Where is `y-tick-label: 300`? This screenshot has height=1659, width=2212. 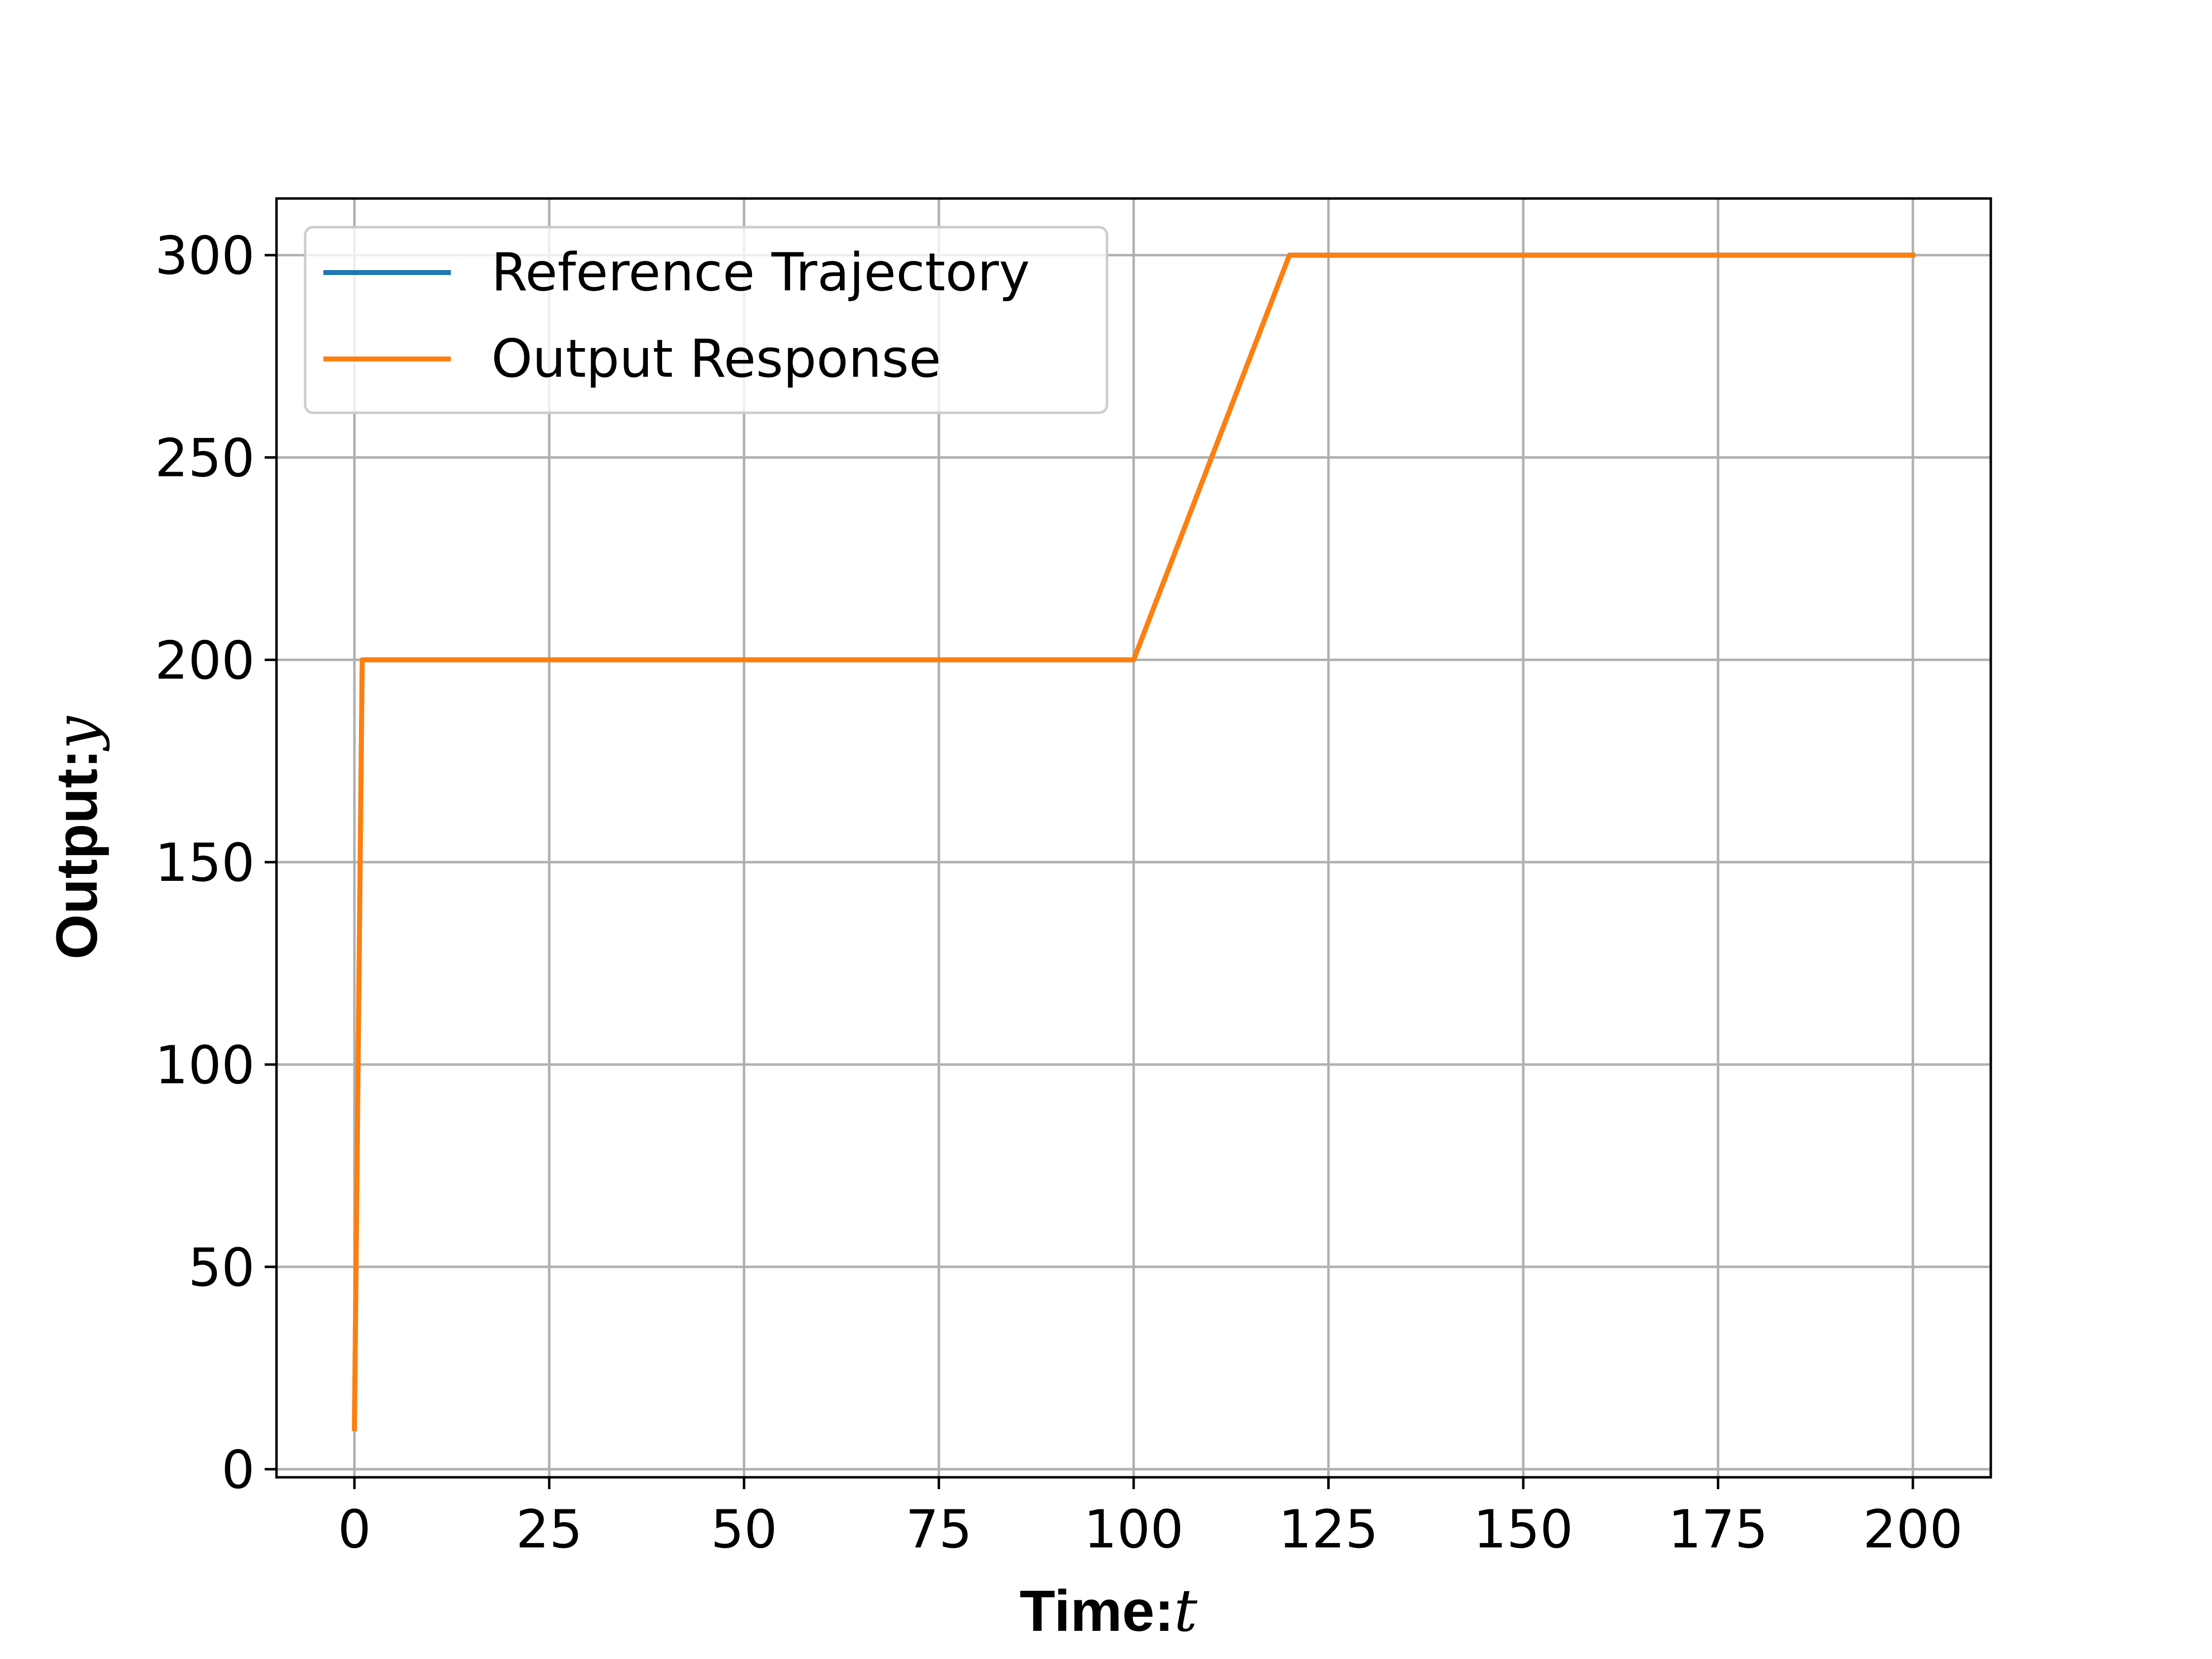
y-tick-label: 300 is located at coordinates (205, 256).